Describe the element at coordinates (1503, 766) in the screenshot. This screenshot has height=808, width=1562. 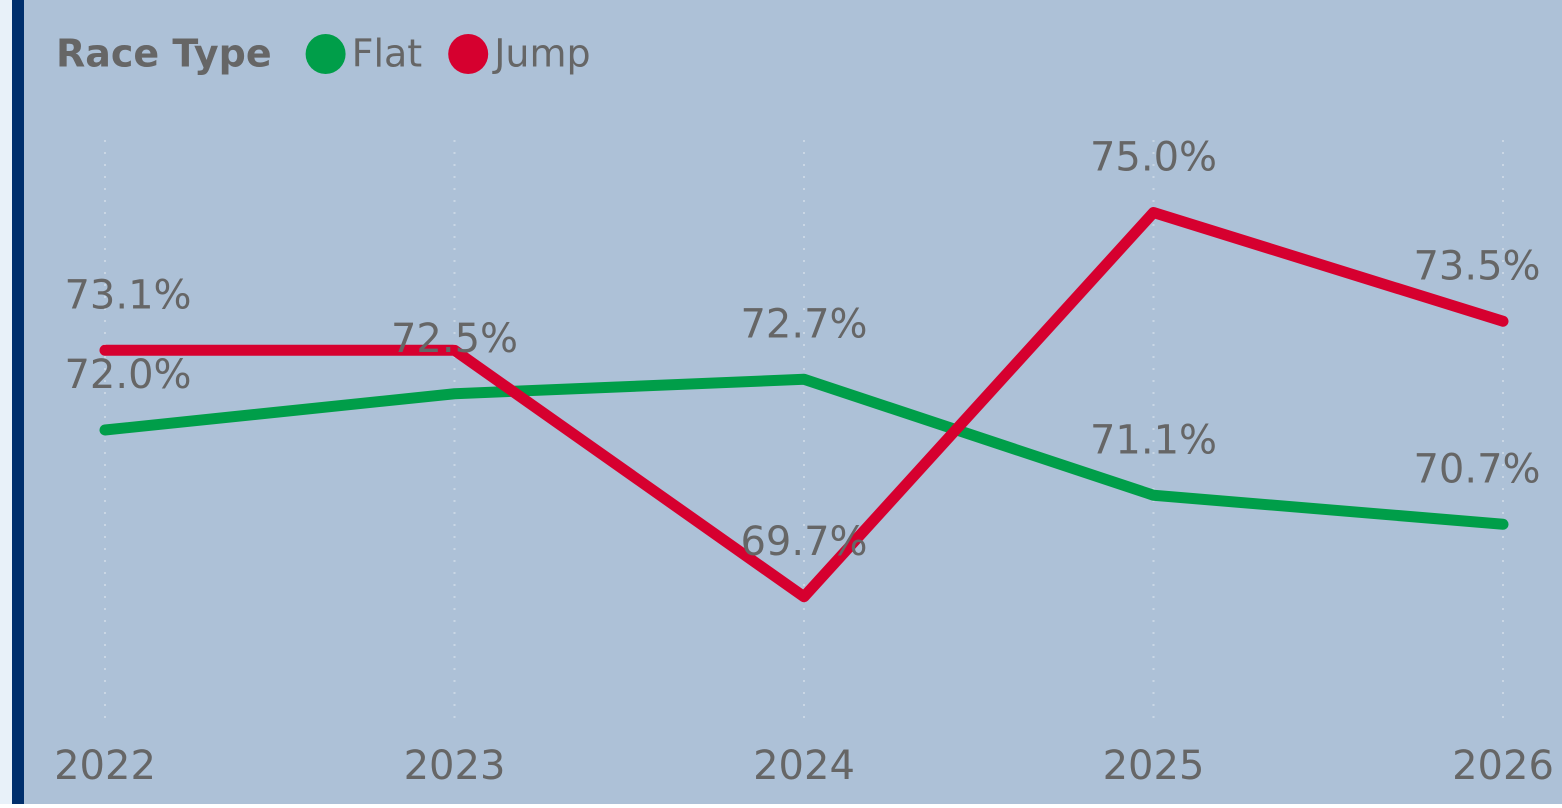
I see `x-tick-label: 2026` at that location.